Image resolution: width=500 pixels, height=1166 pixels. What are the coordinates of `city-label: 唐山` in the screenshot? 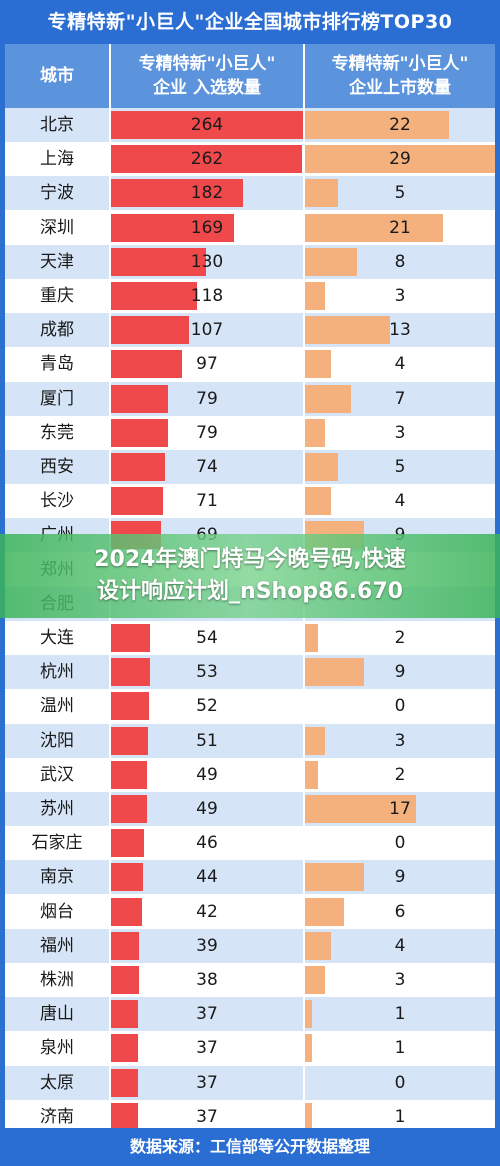 It's located at (57, 1014).